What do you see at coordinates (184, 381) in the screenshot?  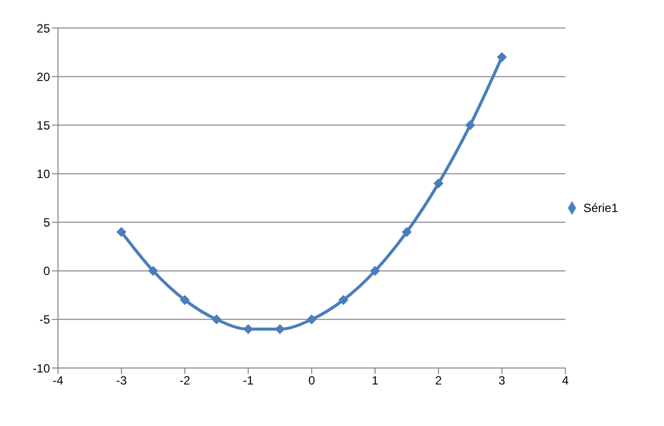 I see `x-tick-label: -2` at bounding box center [184, 381].